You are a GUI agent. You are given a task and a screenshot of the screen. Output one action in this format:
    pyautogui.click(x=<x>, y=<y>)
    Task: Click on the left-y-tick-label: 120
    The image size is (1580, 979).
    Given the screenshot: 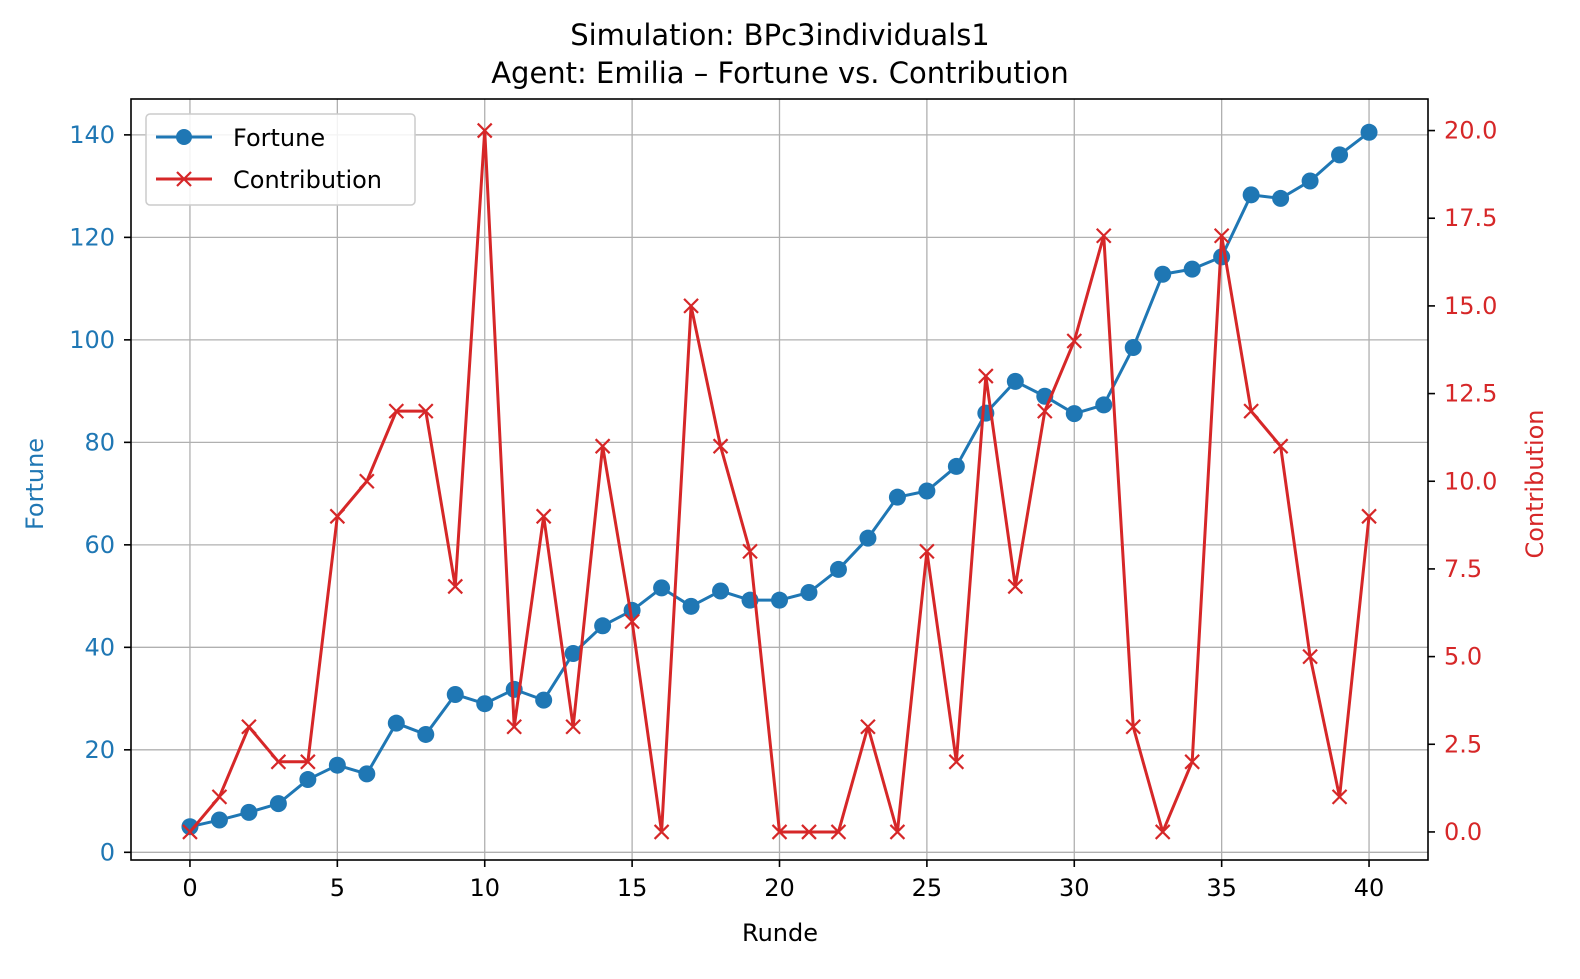 What is the action you would take?
    pyautogui.click(x=92, y=237)
    